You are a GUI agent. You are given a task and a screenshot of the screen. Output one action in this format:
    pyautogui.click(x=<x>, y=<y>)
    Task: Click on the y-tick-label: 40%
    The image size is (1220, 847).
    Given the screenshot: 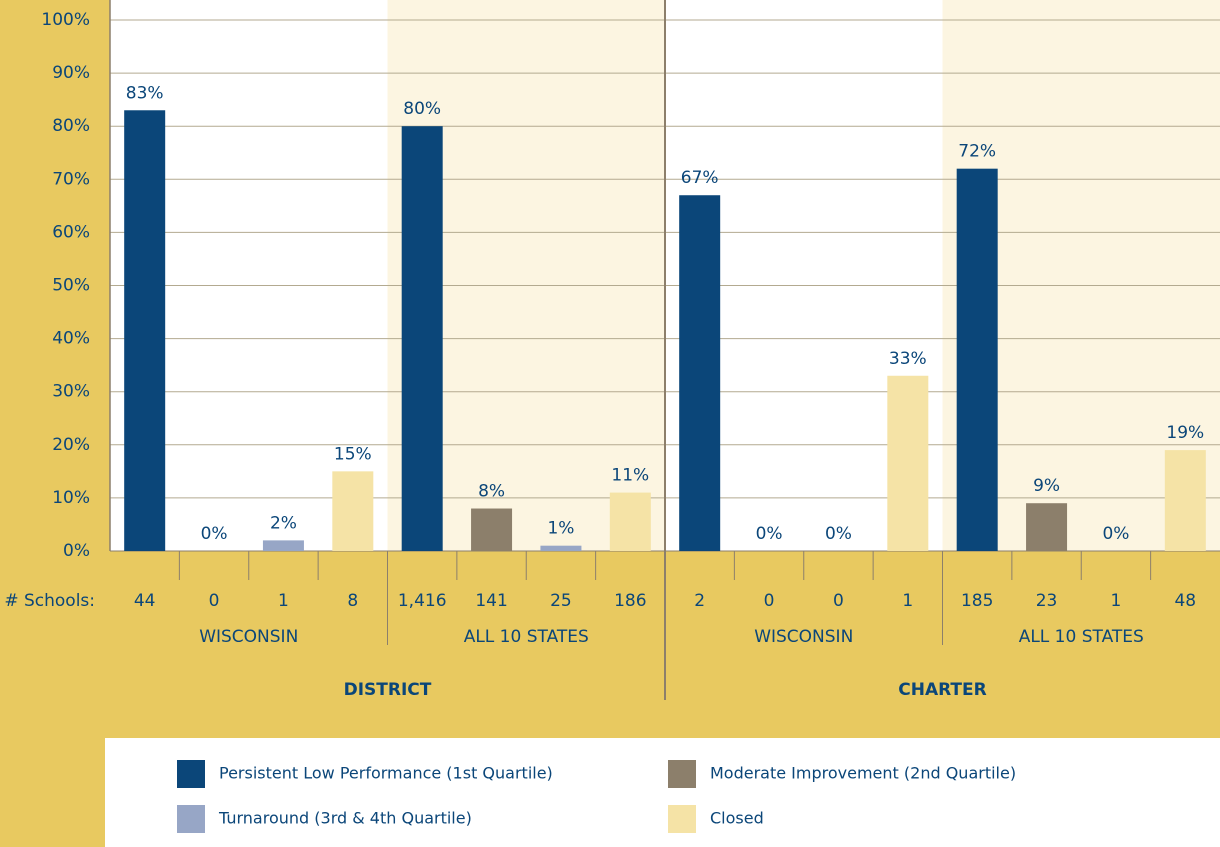 What is the action you would take?
    pyautogui.click(x=71, y=339)
    